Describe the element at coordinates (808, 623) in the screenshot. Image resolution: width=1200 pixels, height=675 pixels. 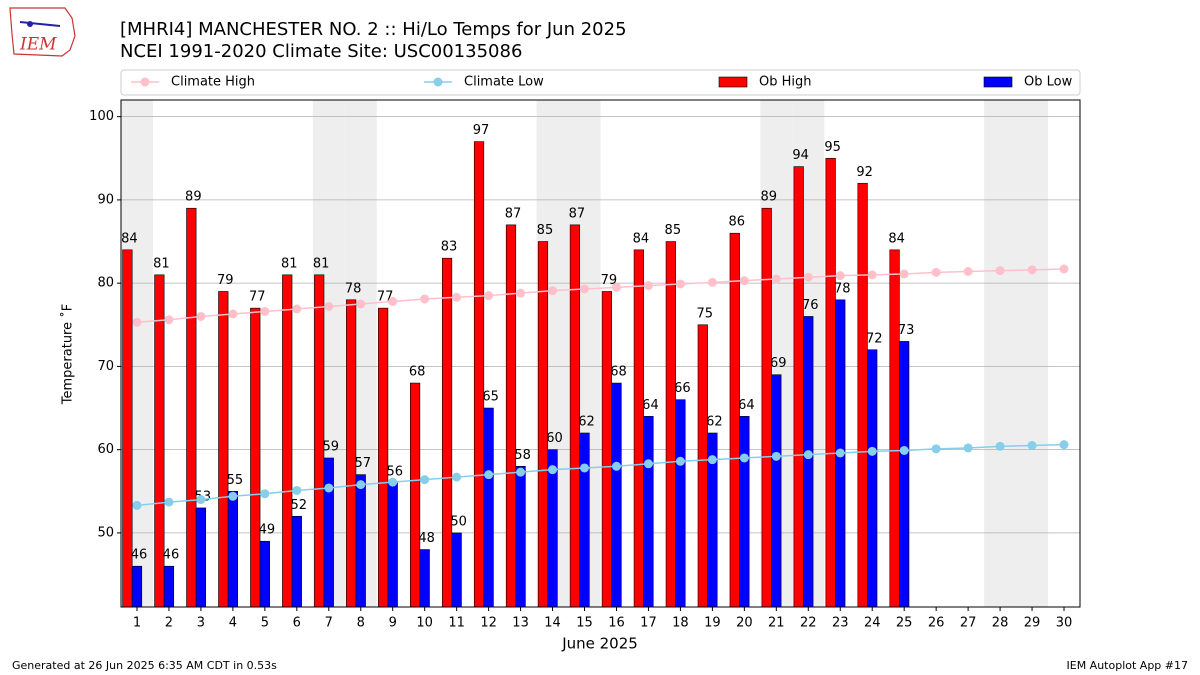
I see `x-tick-label: 22` at that location.